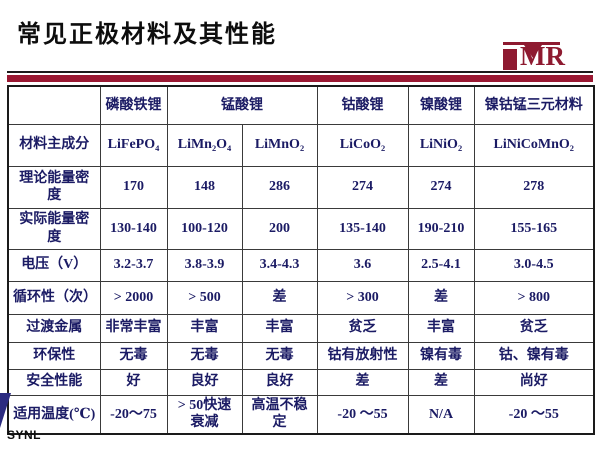 The height and width of the screenshot is (450, 600). I want to click on table-row: 循环性（次） > 2000 > 500 差 > 300 差 > 800, so click(301, 297).